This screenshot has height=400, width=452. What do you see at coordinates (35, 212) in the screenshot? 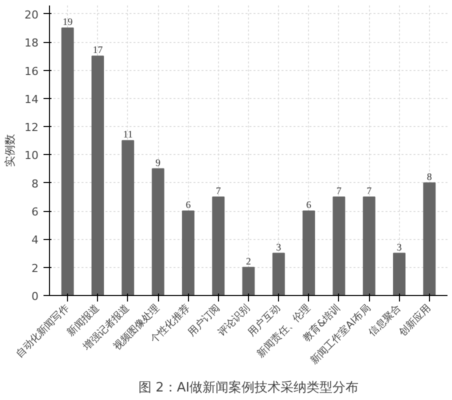
I see `y-tick-label: 6` at bounding box center [35, 212].